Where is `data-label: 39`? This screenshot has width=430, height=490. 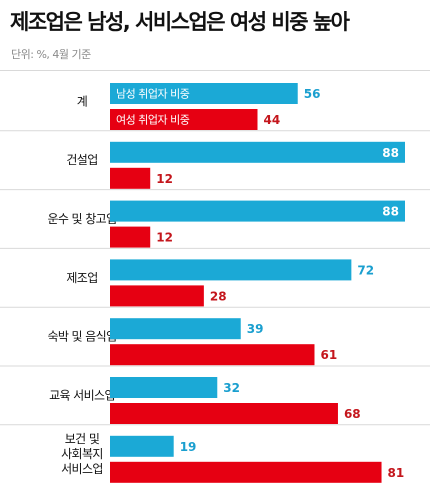
data-label: 39 is located at coordinates (255, 329).